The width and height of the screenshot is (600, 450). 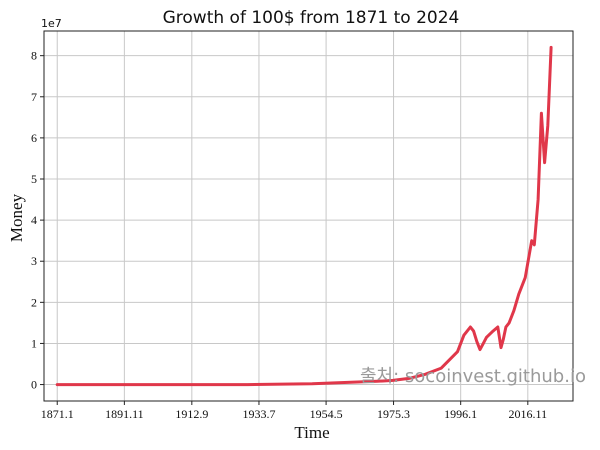 I want to click on y-tick-label: 4, so click(x=34, y=220).